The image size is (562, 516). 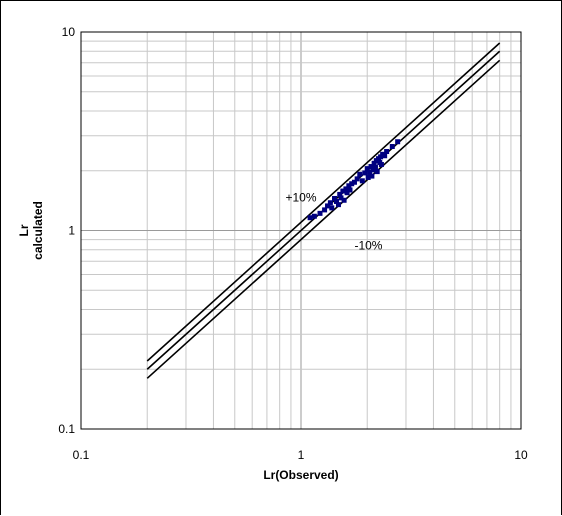 I want to click on y-tick-label: 0.1, so click(x=66, y=429).